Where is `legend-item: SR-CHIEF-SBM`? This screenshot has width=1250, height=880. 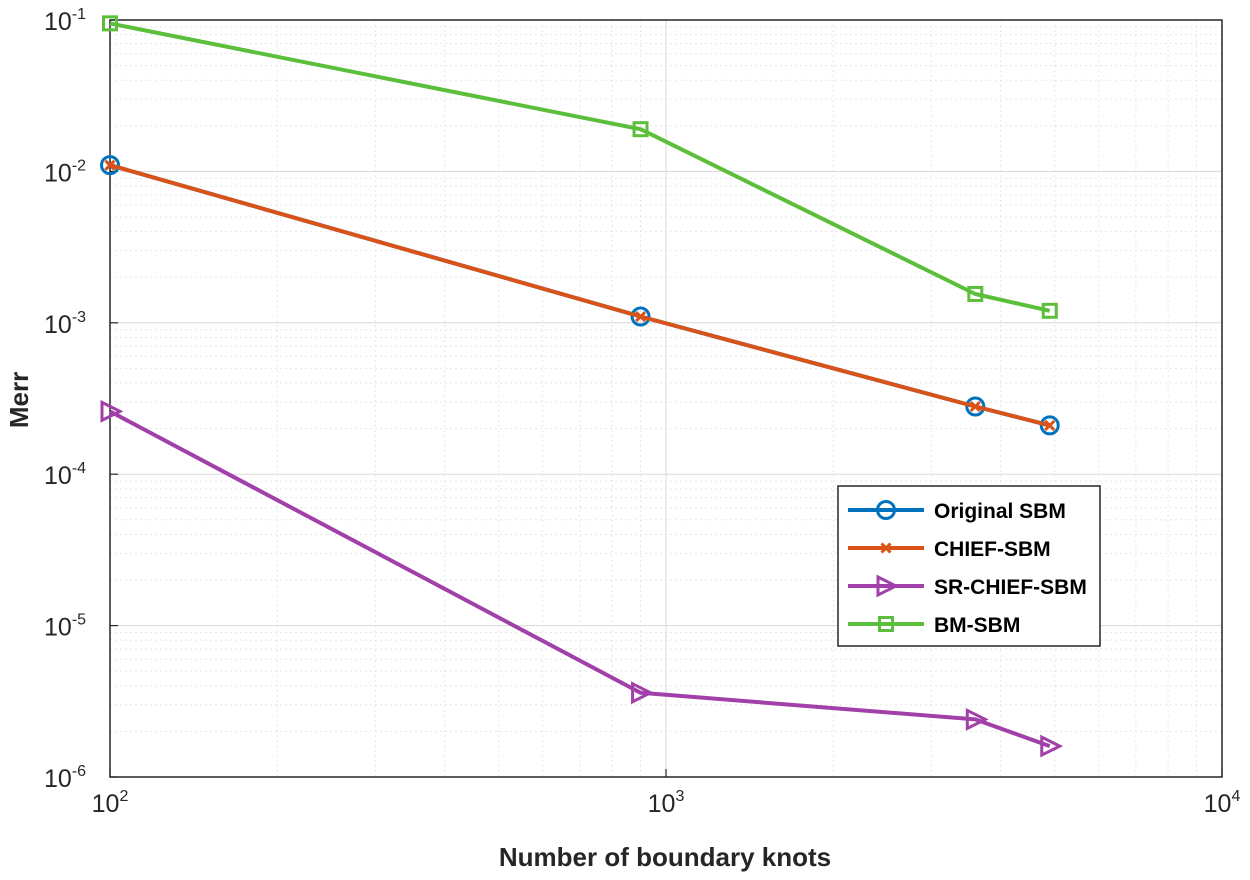
legend-item: SR-CHIEF-SBM is located at coordinates (967, 586).